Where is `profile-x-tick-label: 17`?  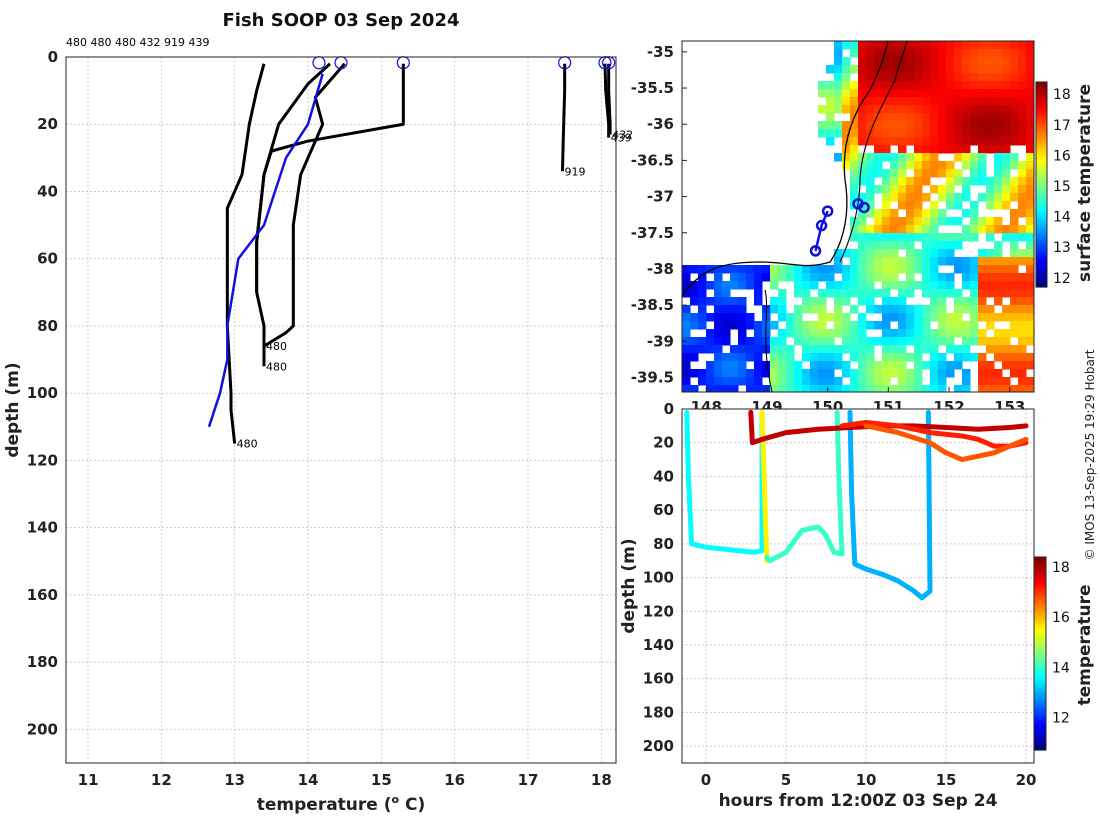
profile-x-tick-label: 17 is located at coordinates (528, 780).